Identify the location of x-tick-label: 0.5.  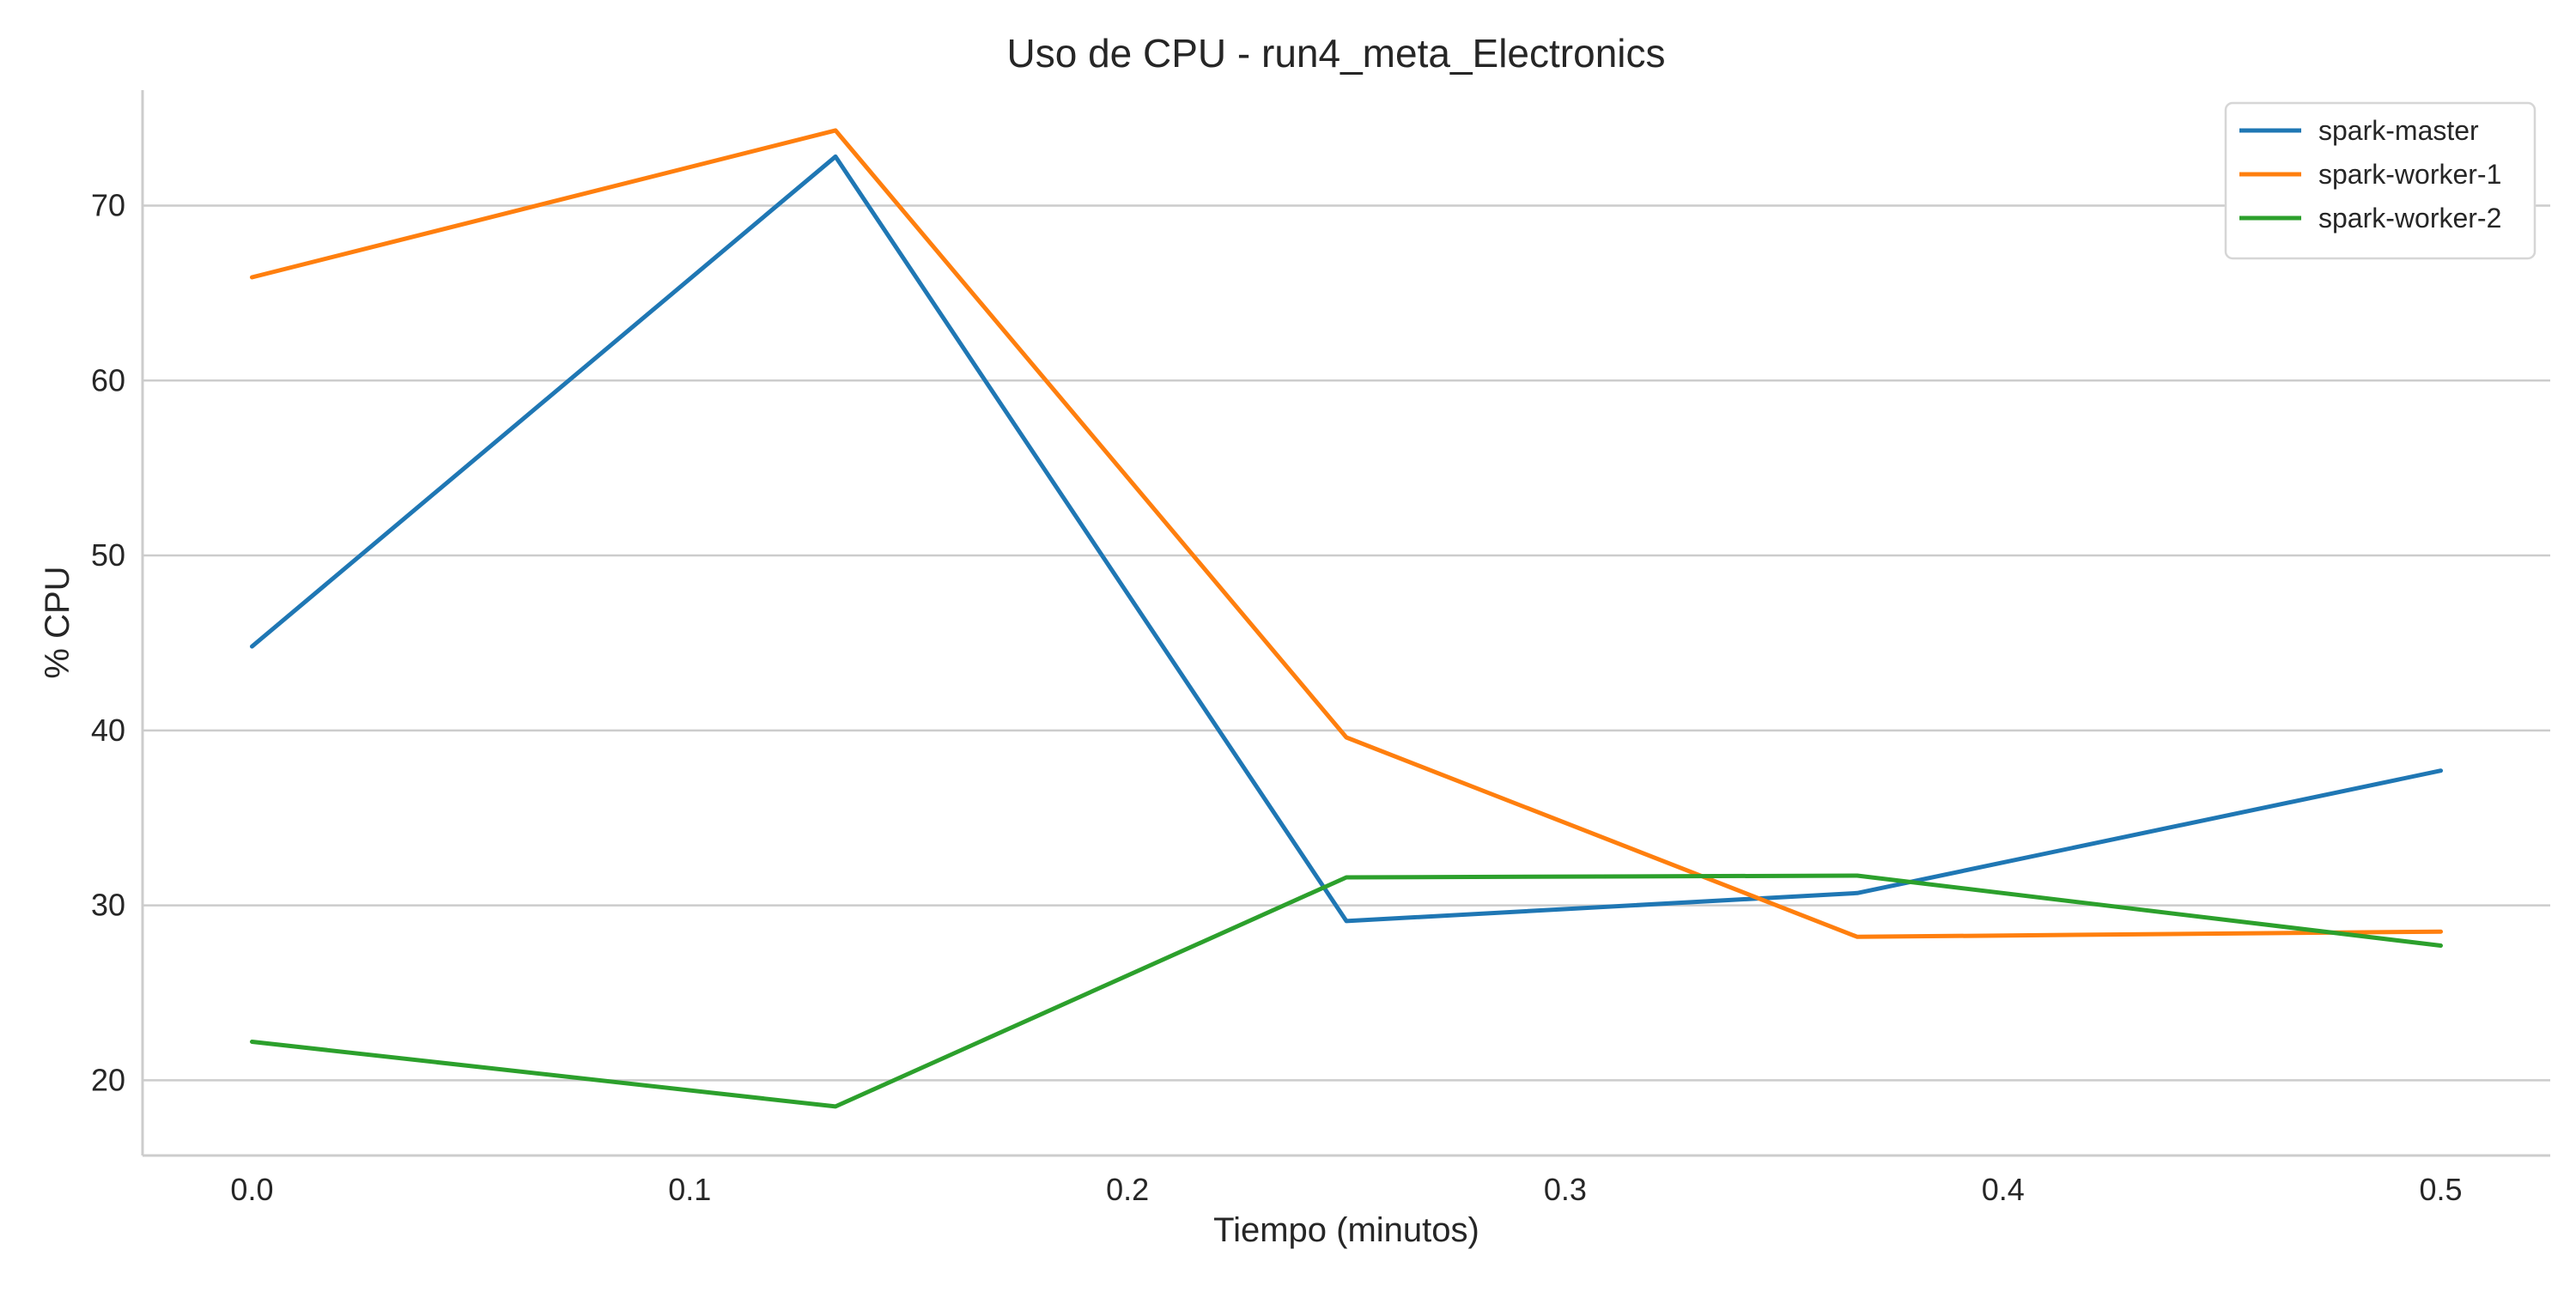
(2441, 1189).